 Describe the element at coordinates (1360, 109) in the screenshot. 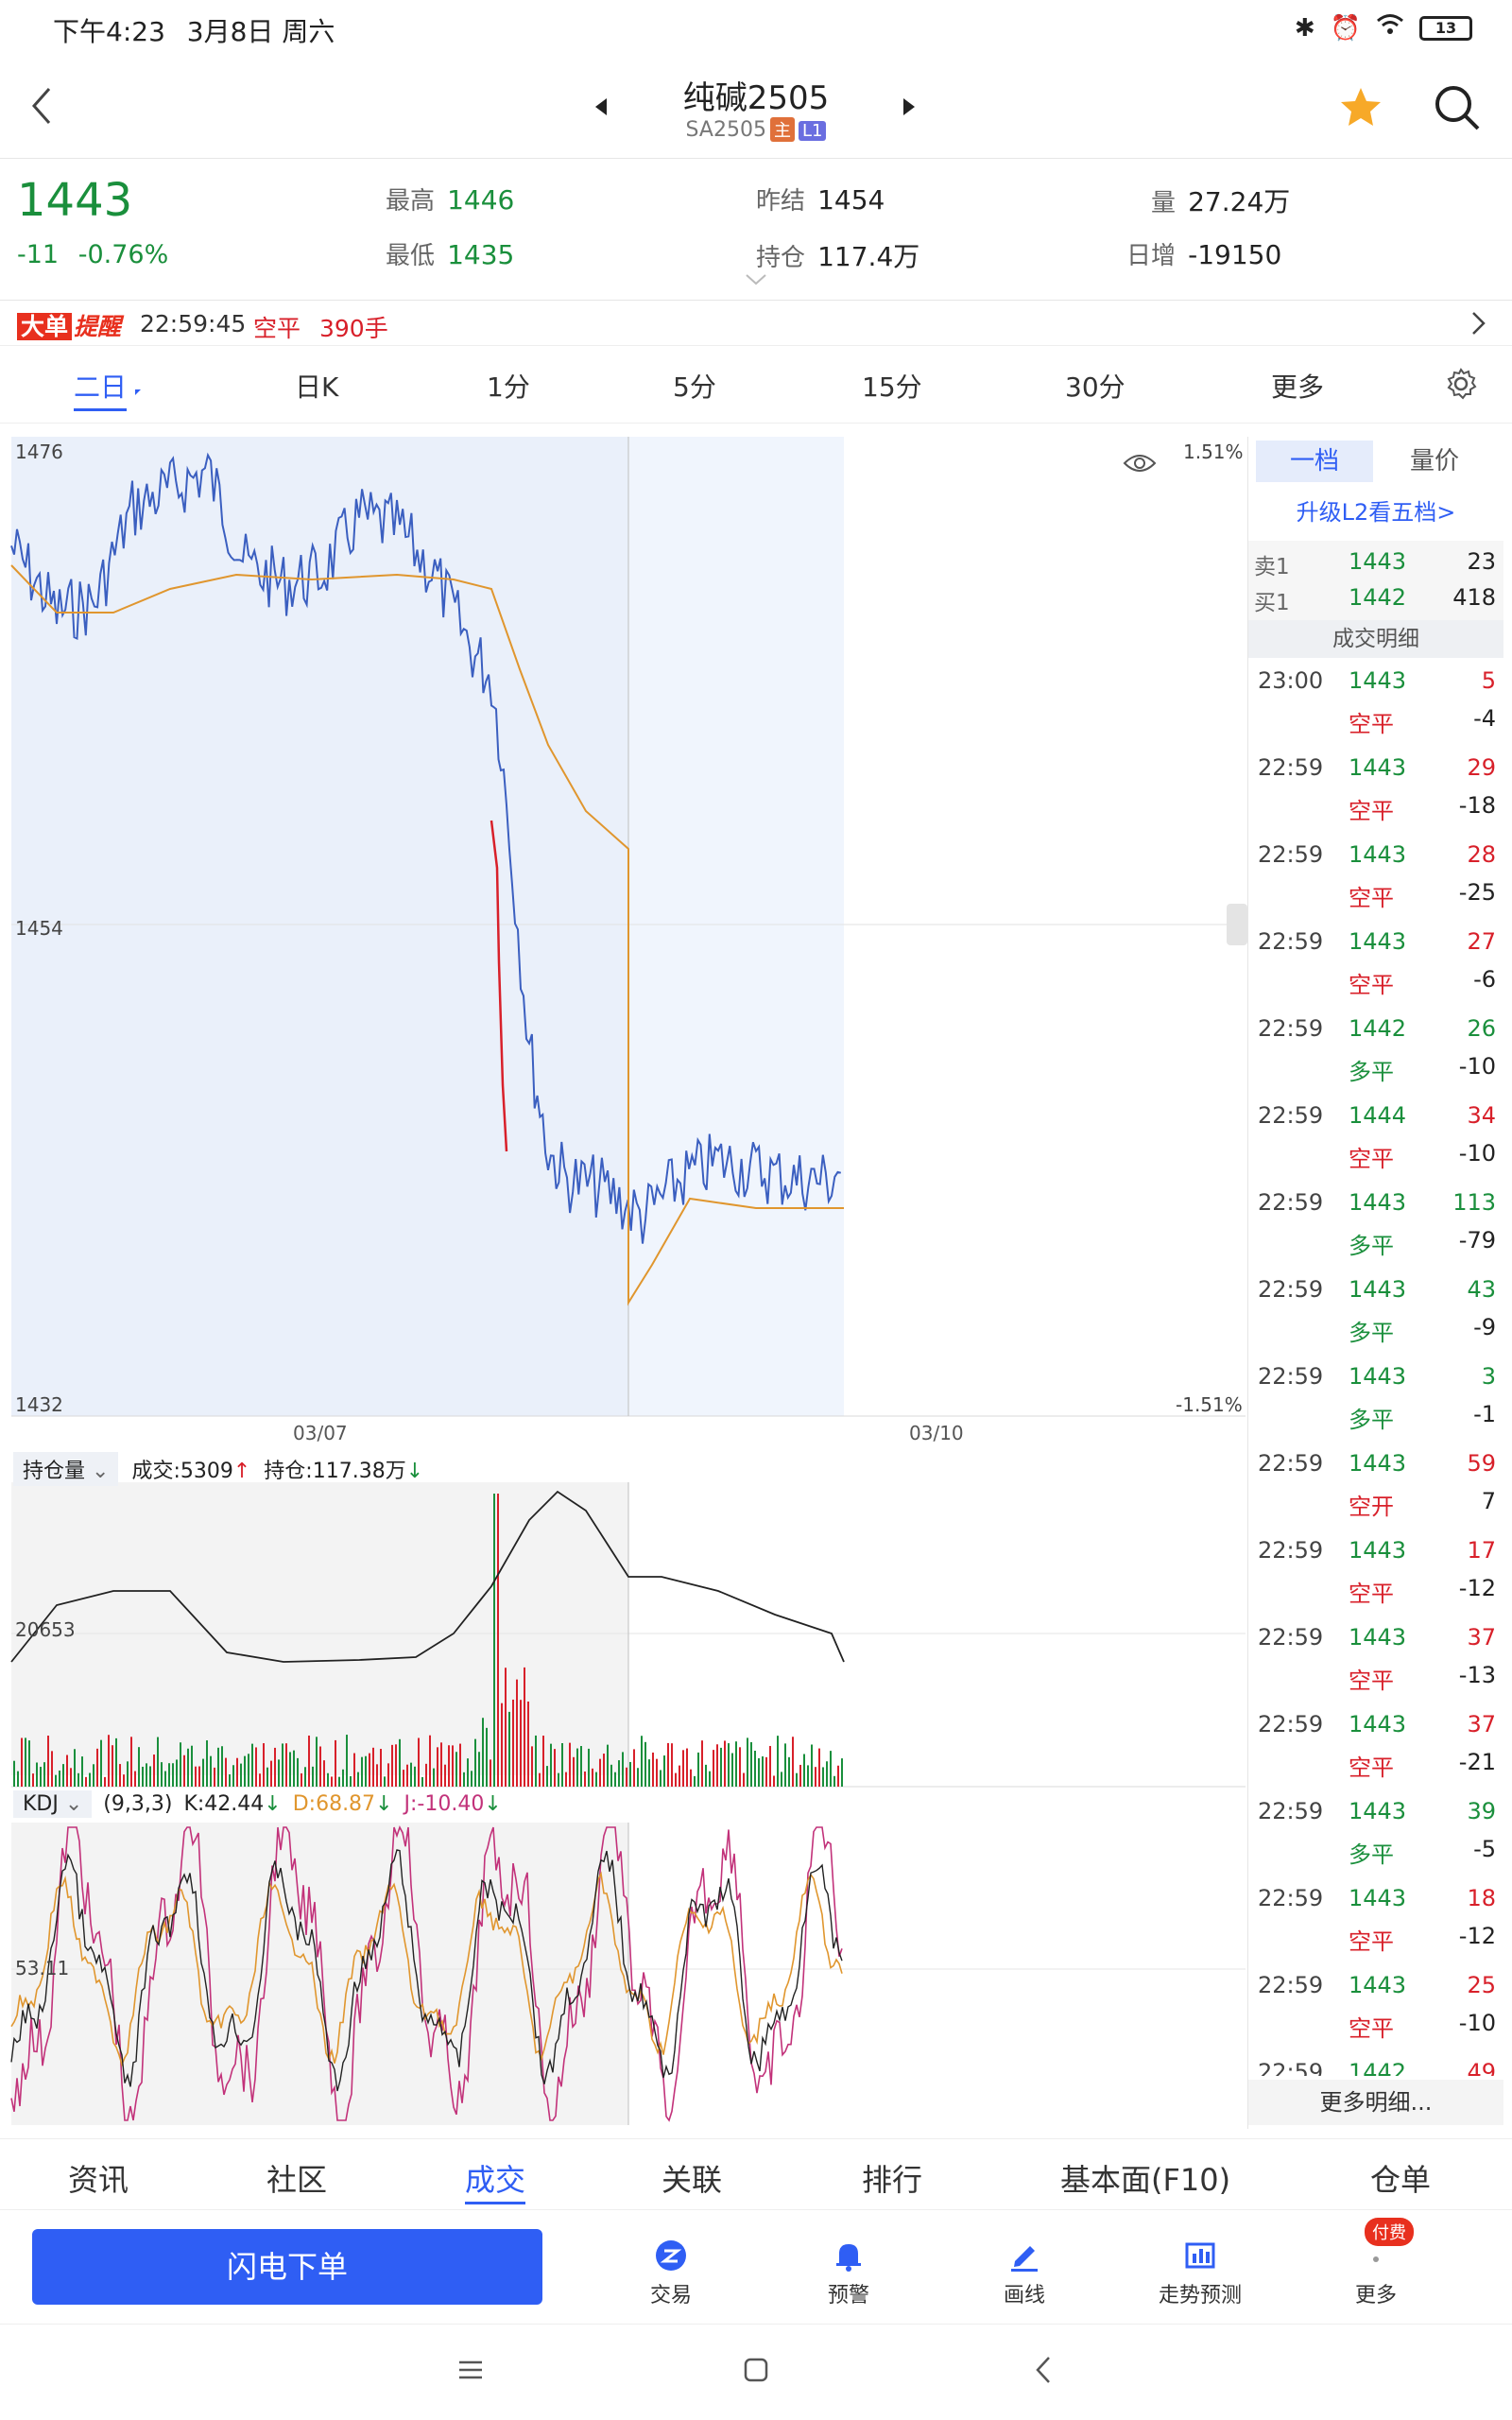

I see `favorite-button` at that location.